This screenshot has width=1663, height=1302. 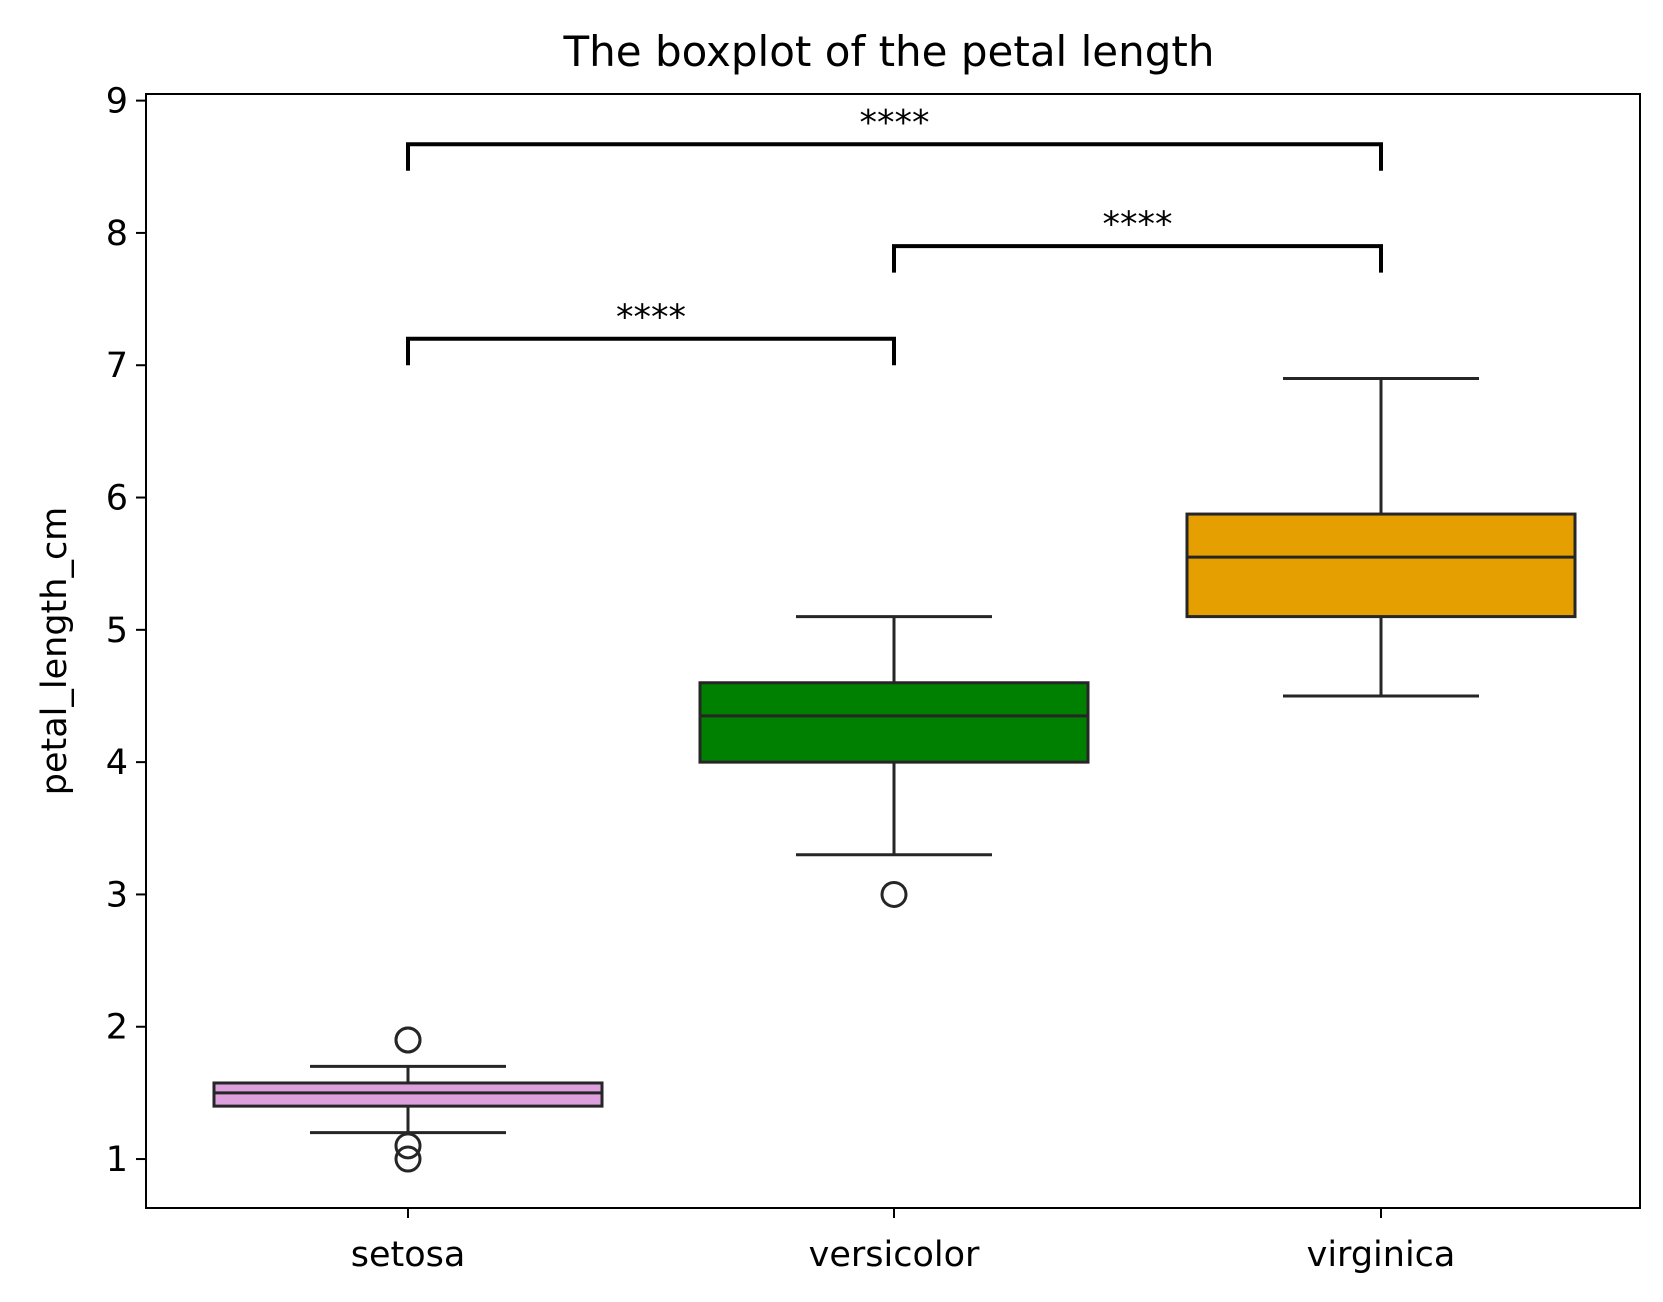 What do you see at coordinates (117, 499) in the screenshot?
I see `y-tick-label: 6` at bounding box center [117, 499].